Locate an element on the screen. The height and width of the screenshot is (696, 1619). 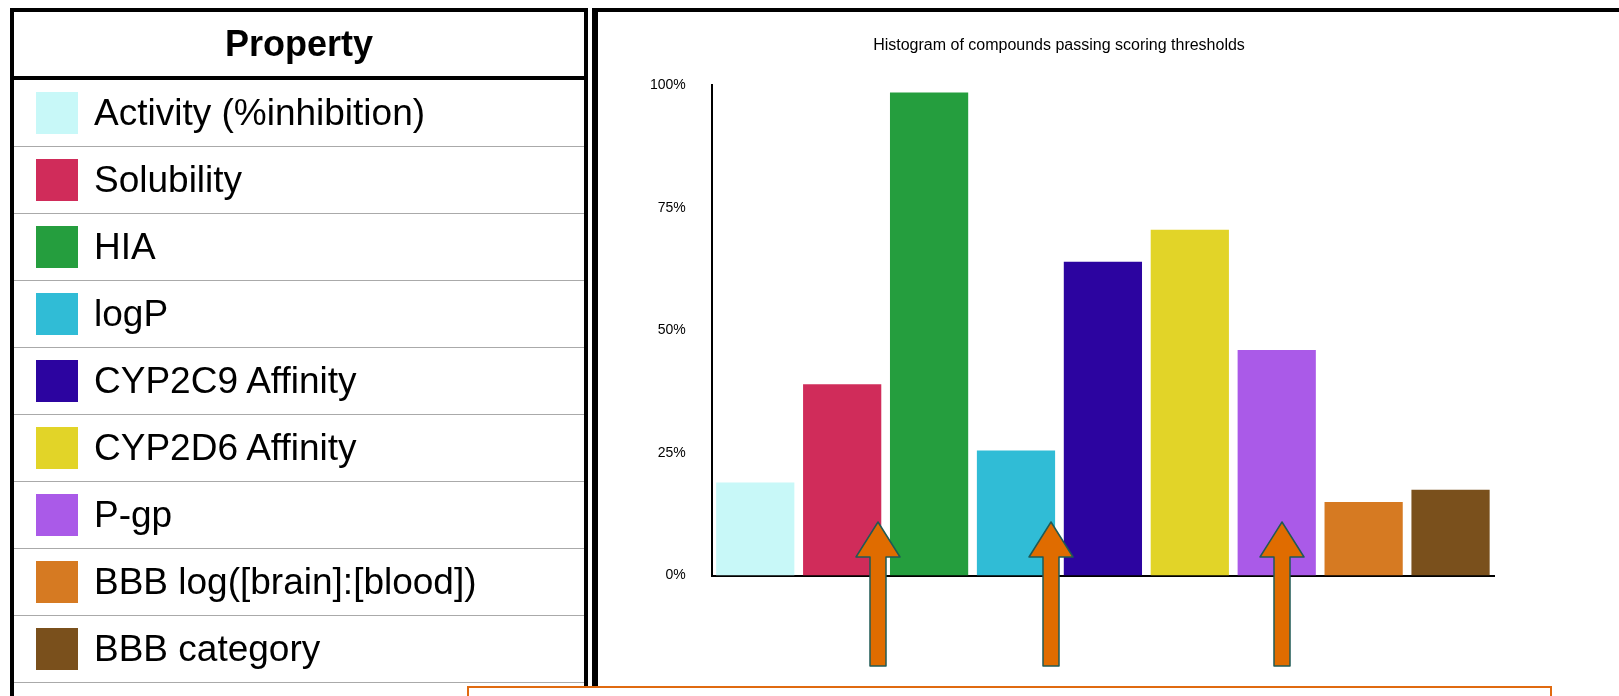
y-tick-label: 50% is located at coordinates (671, 329).